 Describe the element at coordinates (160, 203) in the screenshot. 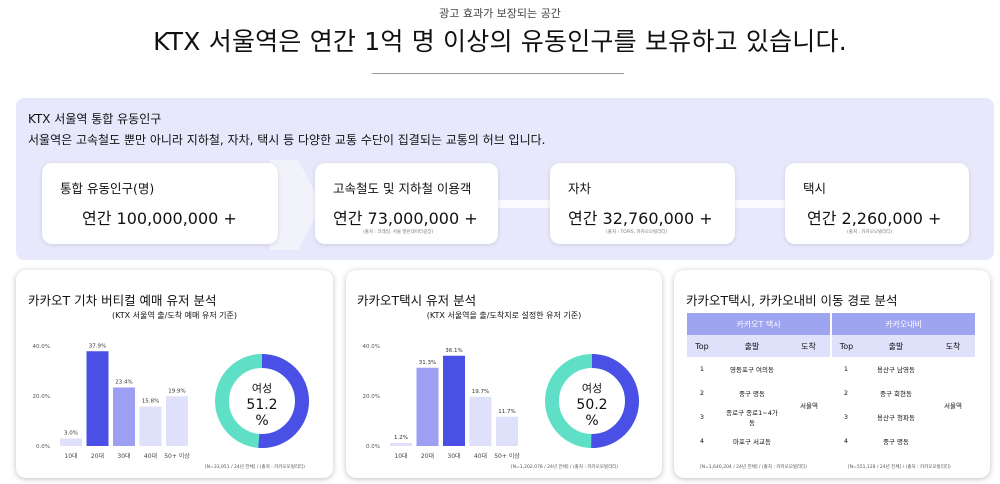

I see `stat-card-total: 통합 유동인구(명) 연간 100,000,000 +` at that location.